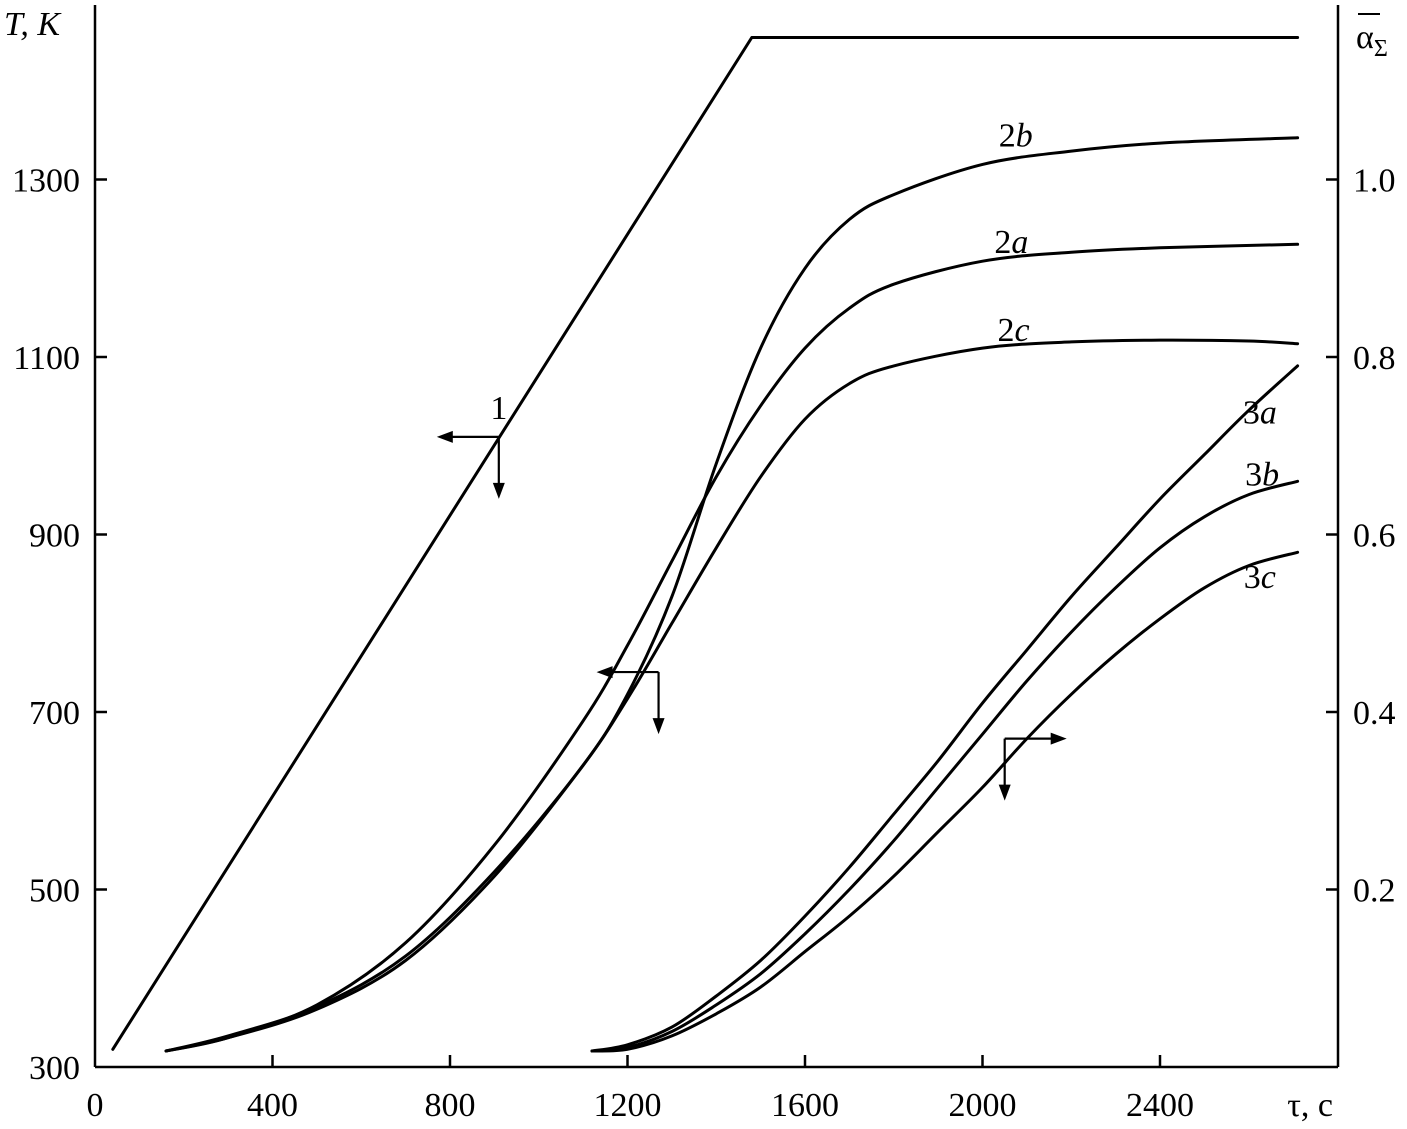 The width and height of the screenshot is (1407, 1129). Describe the element at coordinates (54, 536) in the screenshot. I see `y-left-tick-label: 900` at that location.